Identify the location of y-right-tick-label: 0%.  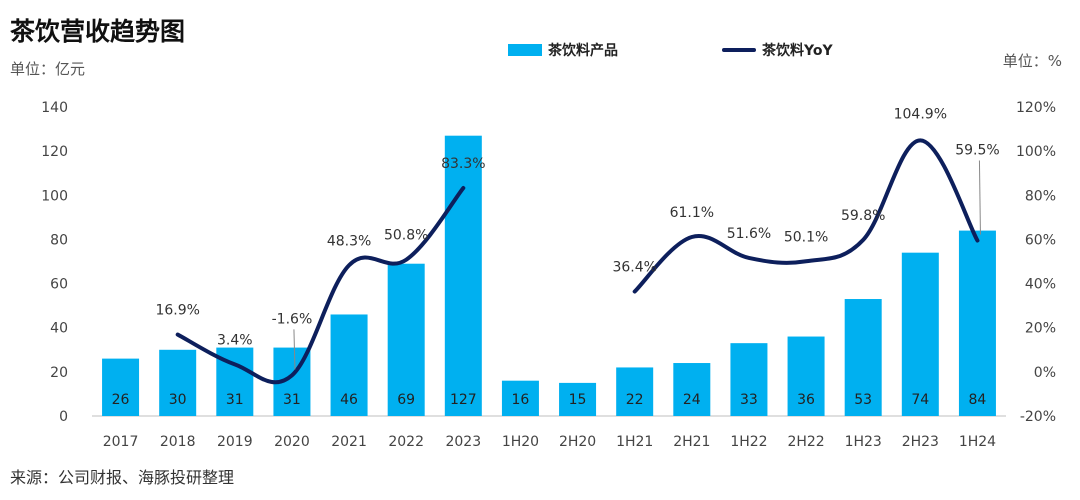
(1045, 373).